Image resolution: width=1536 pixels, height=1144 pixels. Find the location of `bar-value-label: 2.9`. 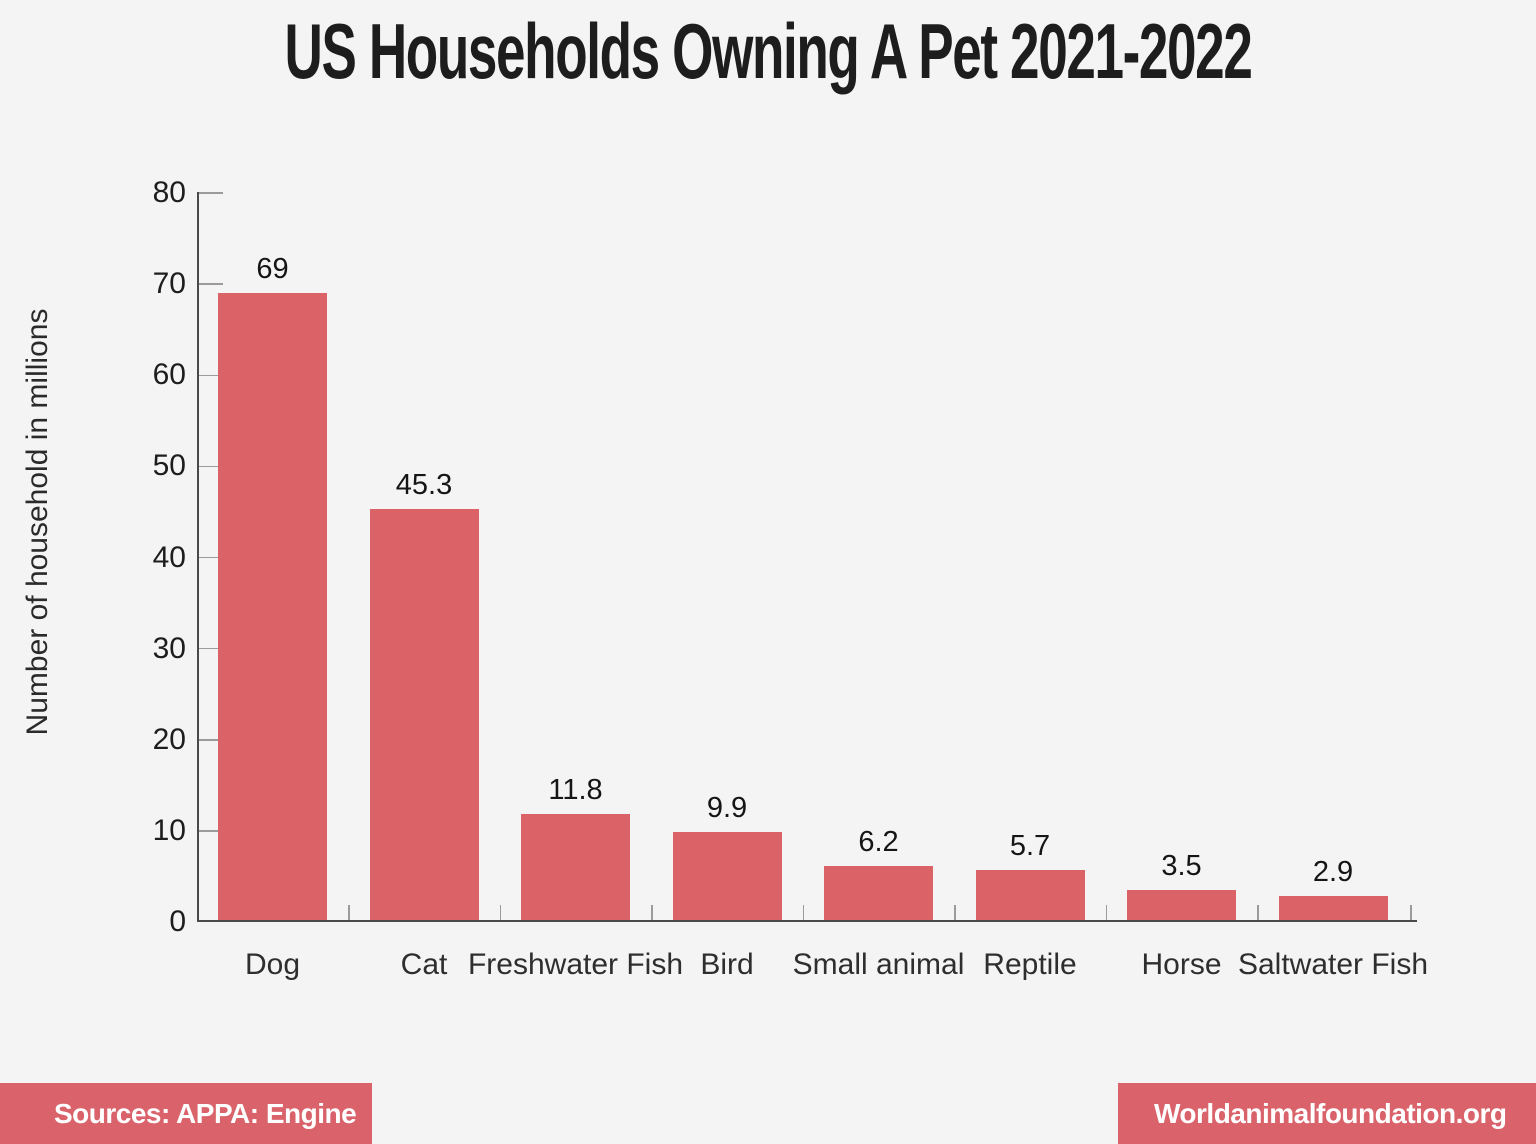

bar-value-label: 2.9 is located at coordinates (1333, 871).